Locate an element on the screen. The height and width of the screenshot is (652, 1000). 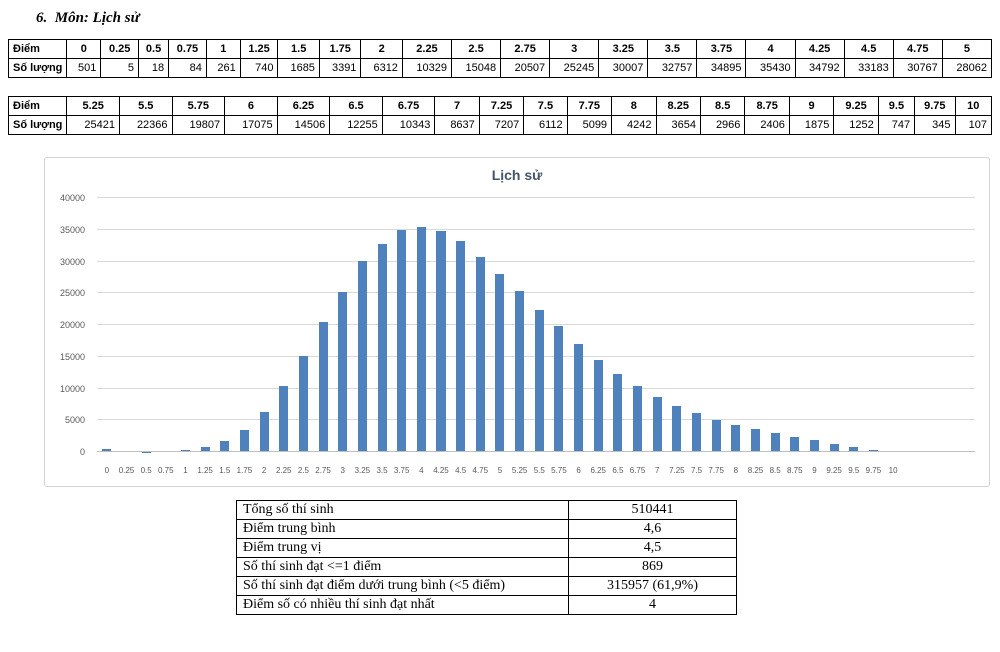
score-cell: 1 is located at coordinates (223, 49).